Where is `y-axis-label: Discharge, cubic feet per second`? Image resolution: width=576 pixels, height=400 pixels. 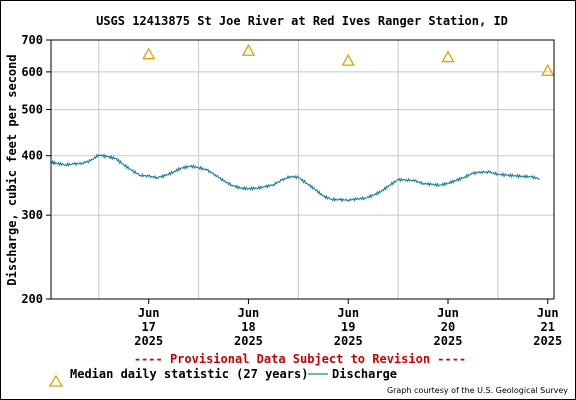
y-axis-label: Discharge, cubic feet per second is located at coordinates (12, 169).